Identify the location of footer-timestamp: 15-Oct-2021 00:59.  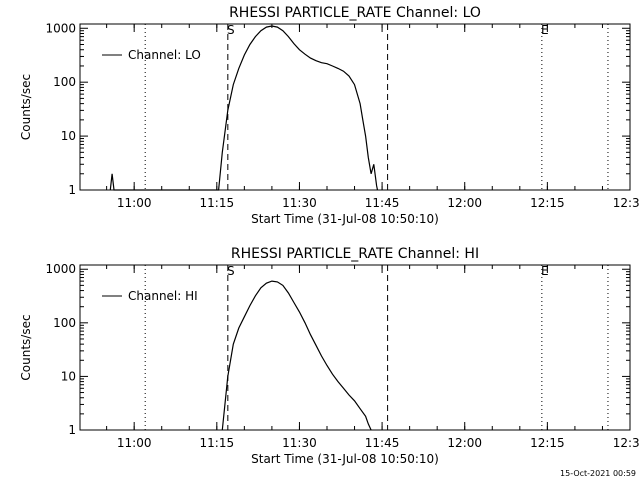
(598, 473).